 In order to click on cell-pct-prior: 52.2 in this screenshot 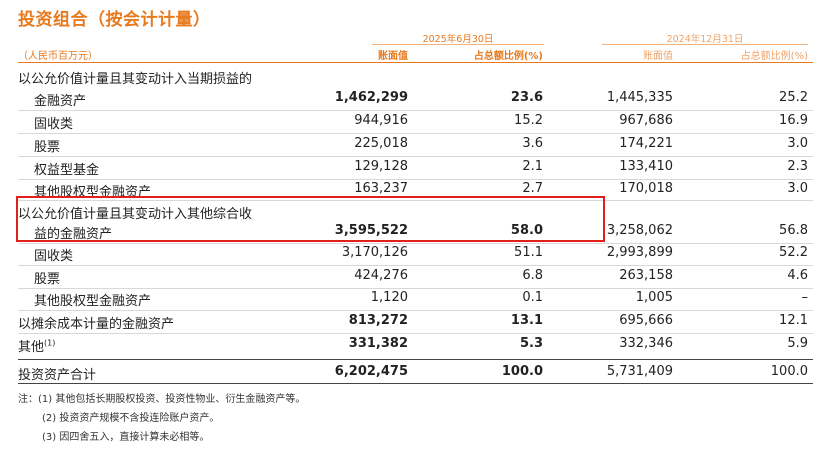, I will do `click(793, 252)`.